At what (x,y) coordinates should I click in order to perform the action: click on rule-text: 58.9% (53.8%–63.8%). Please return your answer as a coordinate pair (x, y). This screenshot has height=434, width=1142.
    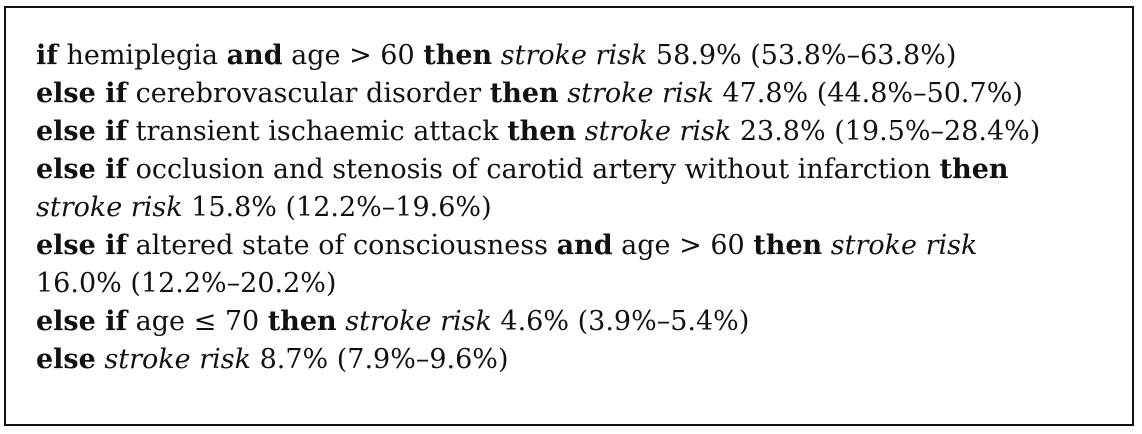
    Looking at the image, I should click on (802, 55).